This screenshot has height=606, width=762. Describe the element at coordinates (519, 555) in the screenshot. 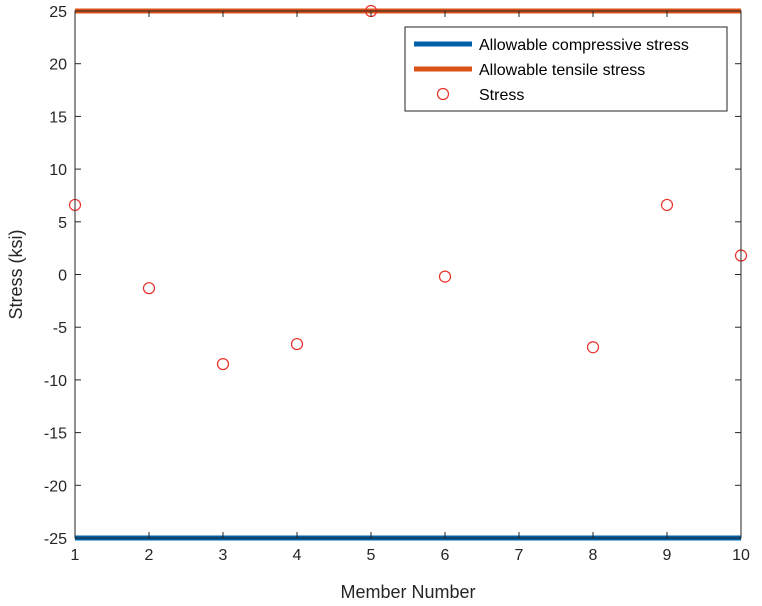

I see `x-tick-label: 7` at that location.